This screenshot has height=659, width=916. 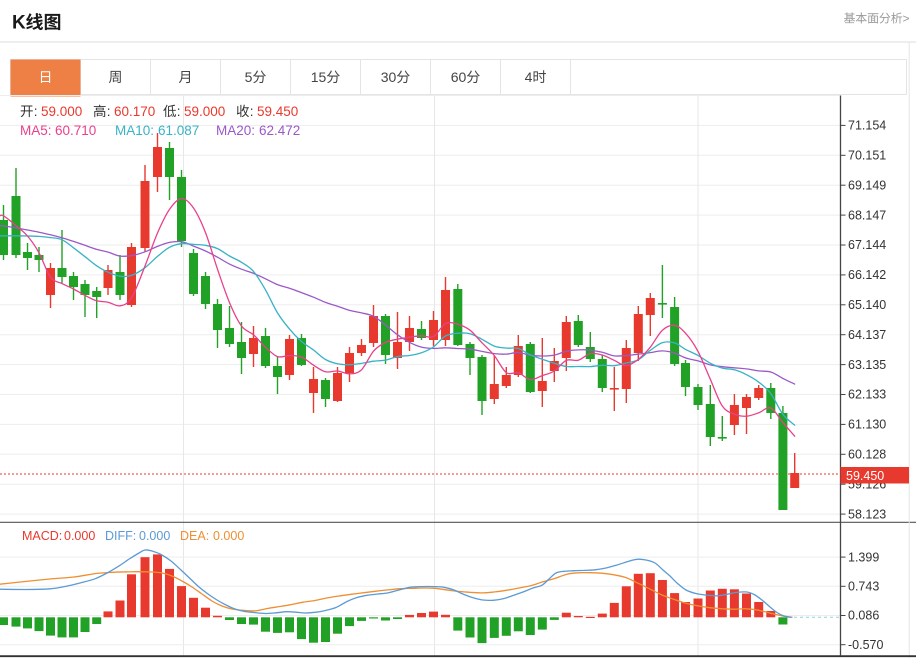 What do you see at coordinates (178, 130) in the screenshot?
I see `svg-text: 61.087` at bounding box center [178, 130].